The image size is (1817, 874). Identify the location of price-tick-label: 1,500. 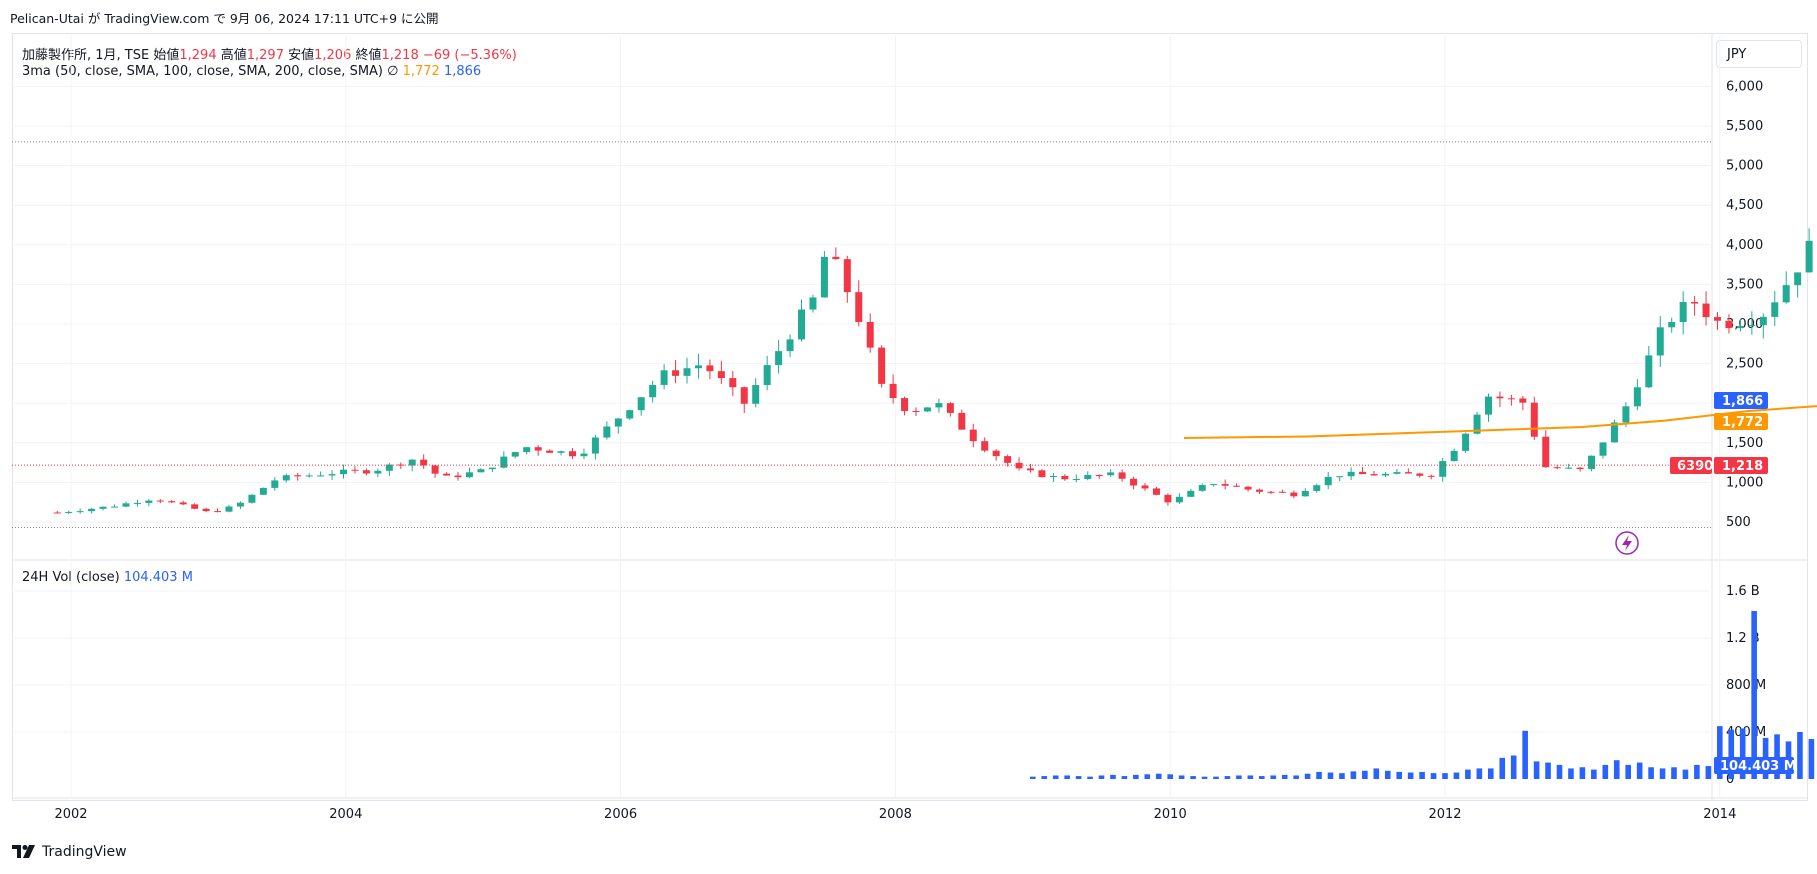
(1744, 443).